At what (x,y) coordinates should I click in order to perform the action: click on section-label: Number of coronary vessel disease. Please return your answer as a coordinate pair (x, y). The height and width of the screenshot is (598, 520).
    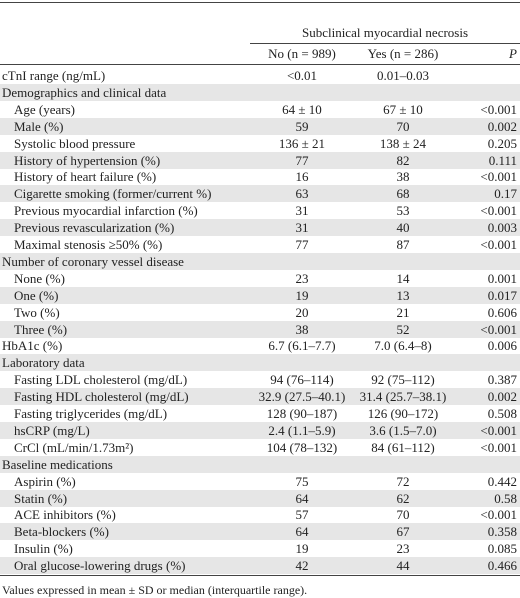
    Looking at the image, I should click on (93, 261).